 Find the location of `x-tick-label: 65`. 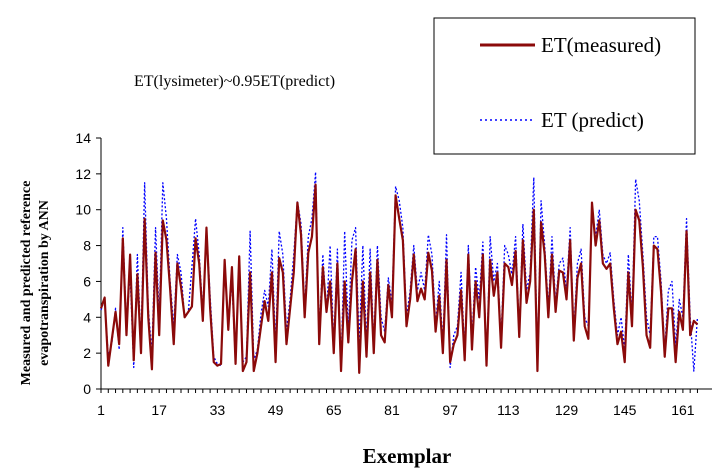

x-tick-label: 65 is located at coordinates (334, 410).